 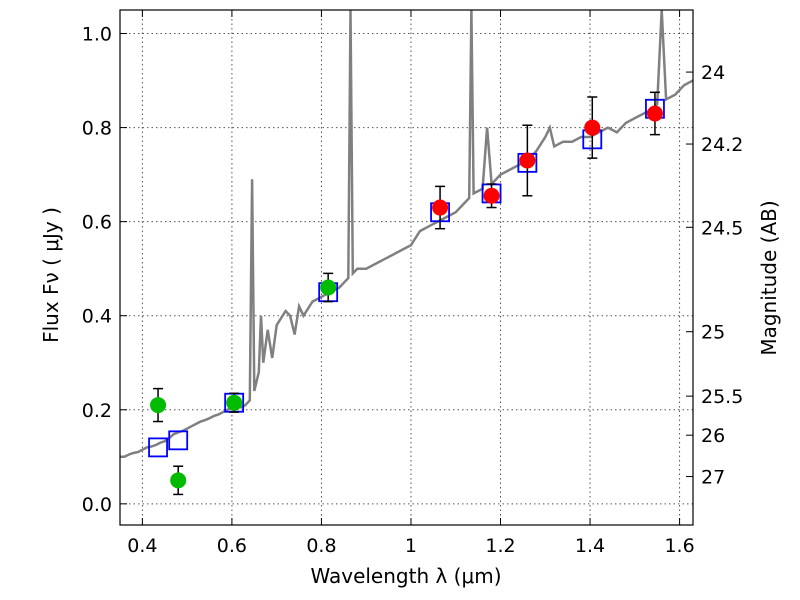 I want to click on y2-axis-label: Magnitude (AB), so click(x=769, y=277).